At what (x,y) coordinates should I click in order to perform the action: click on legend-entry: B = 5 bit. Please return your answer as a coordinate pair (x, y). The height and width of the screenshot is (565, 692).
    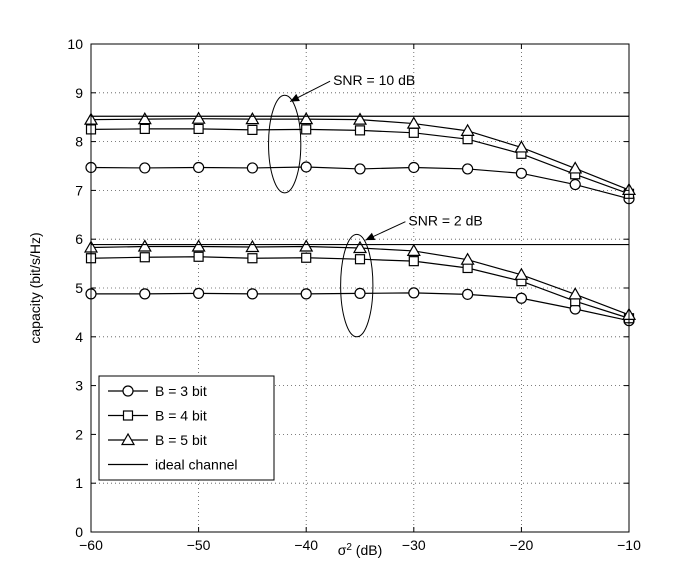
    Looking at the image, I should click on (157, 440).